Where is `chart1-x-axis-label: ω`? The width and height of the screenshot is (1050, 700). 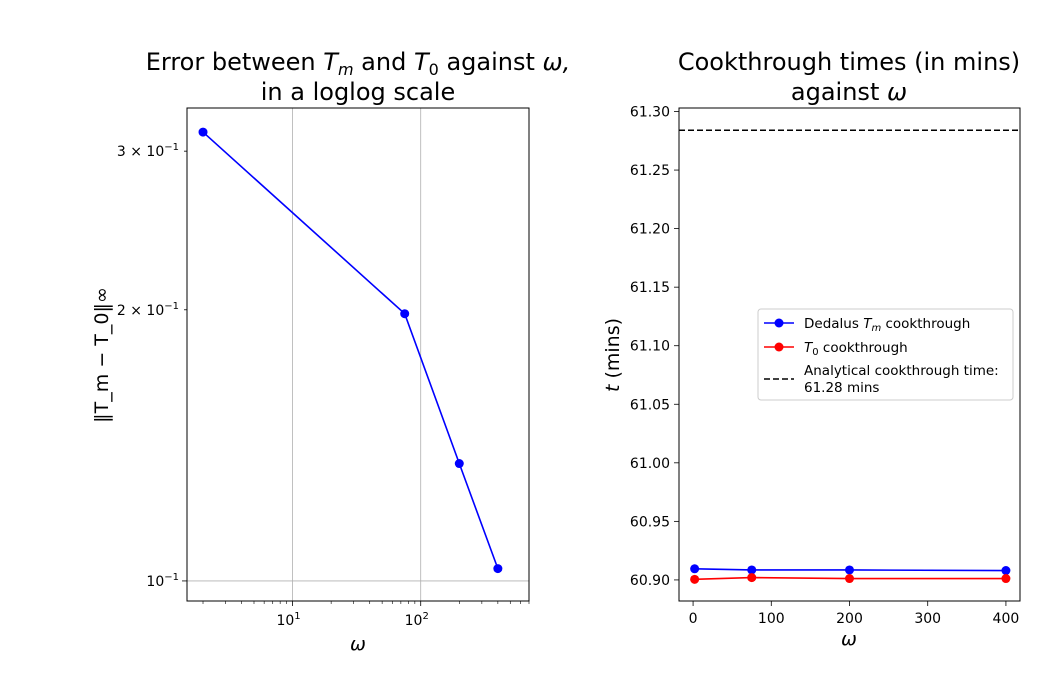 chart1-x-axis-label: ω is located at coordinates (358, 644).